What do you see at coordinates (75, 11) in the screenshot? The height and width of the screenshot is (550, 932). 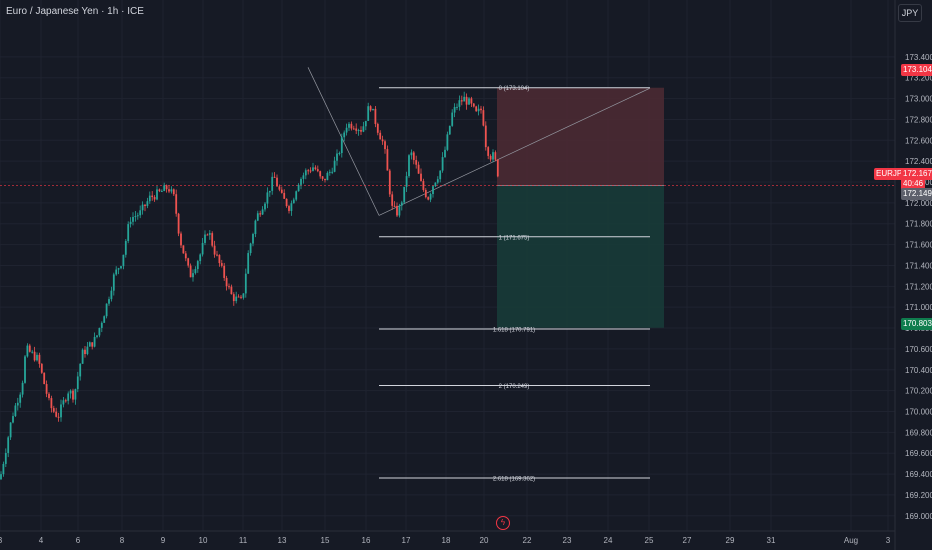 I see `chart-title: Euro / Japanese Yen · 1h · ICE` at bounding box center [75, 11].